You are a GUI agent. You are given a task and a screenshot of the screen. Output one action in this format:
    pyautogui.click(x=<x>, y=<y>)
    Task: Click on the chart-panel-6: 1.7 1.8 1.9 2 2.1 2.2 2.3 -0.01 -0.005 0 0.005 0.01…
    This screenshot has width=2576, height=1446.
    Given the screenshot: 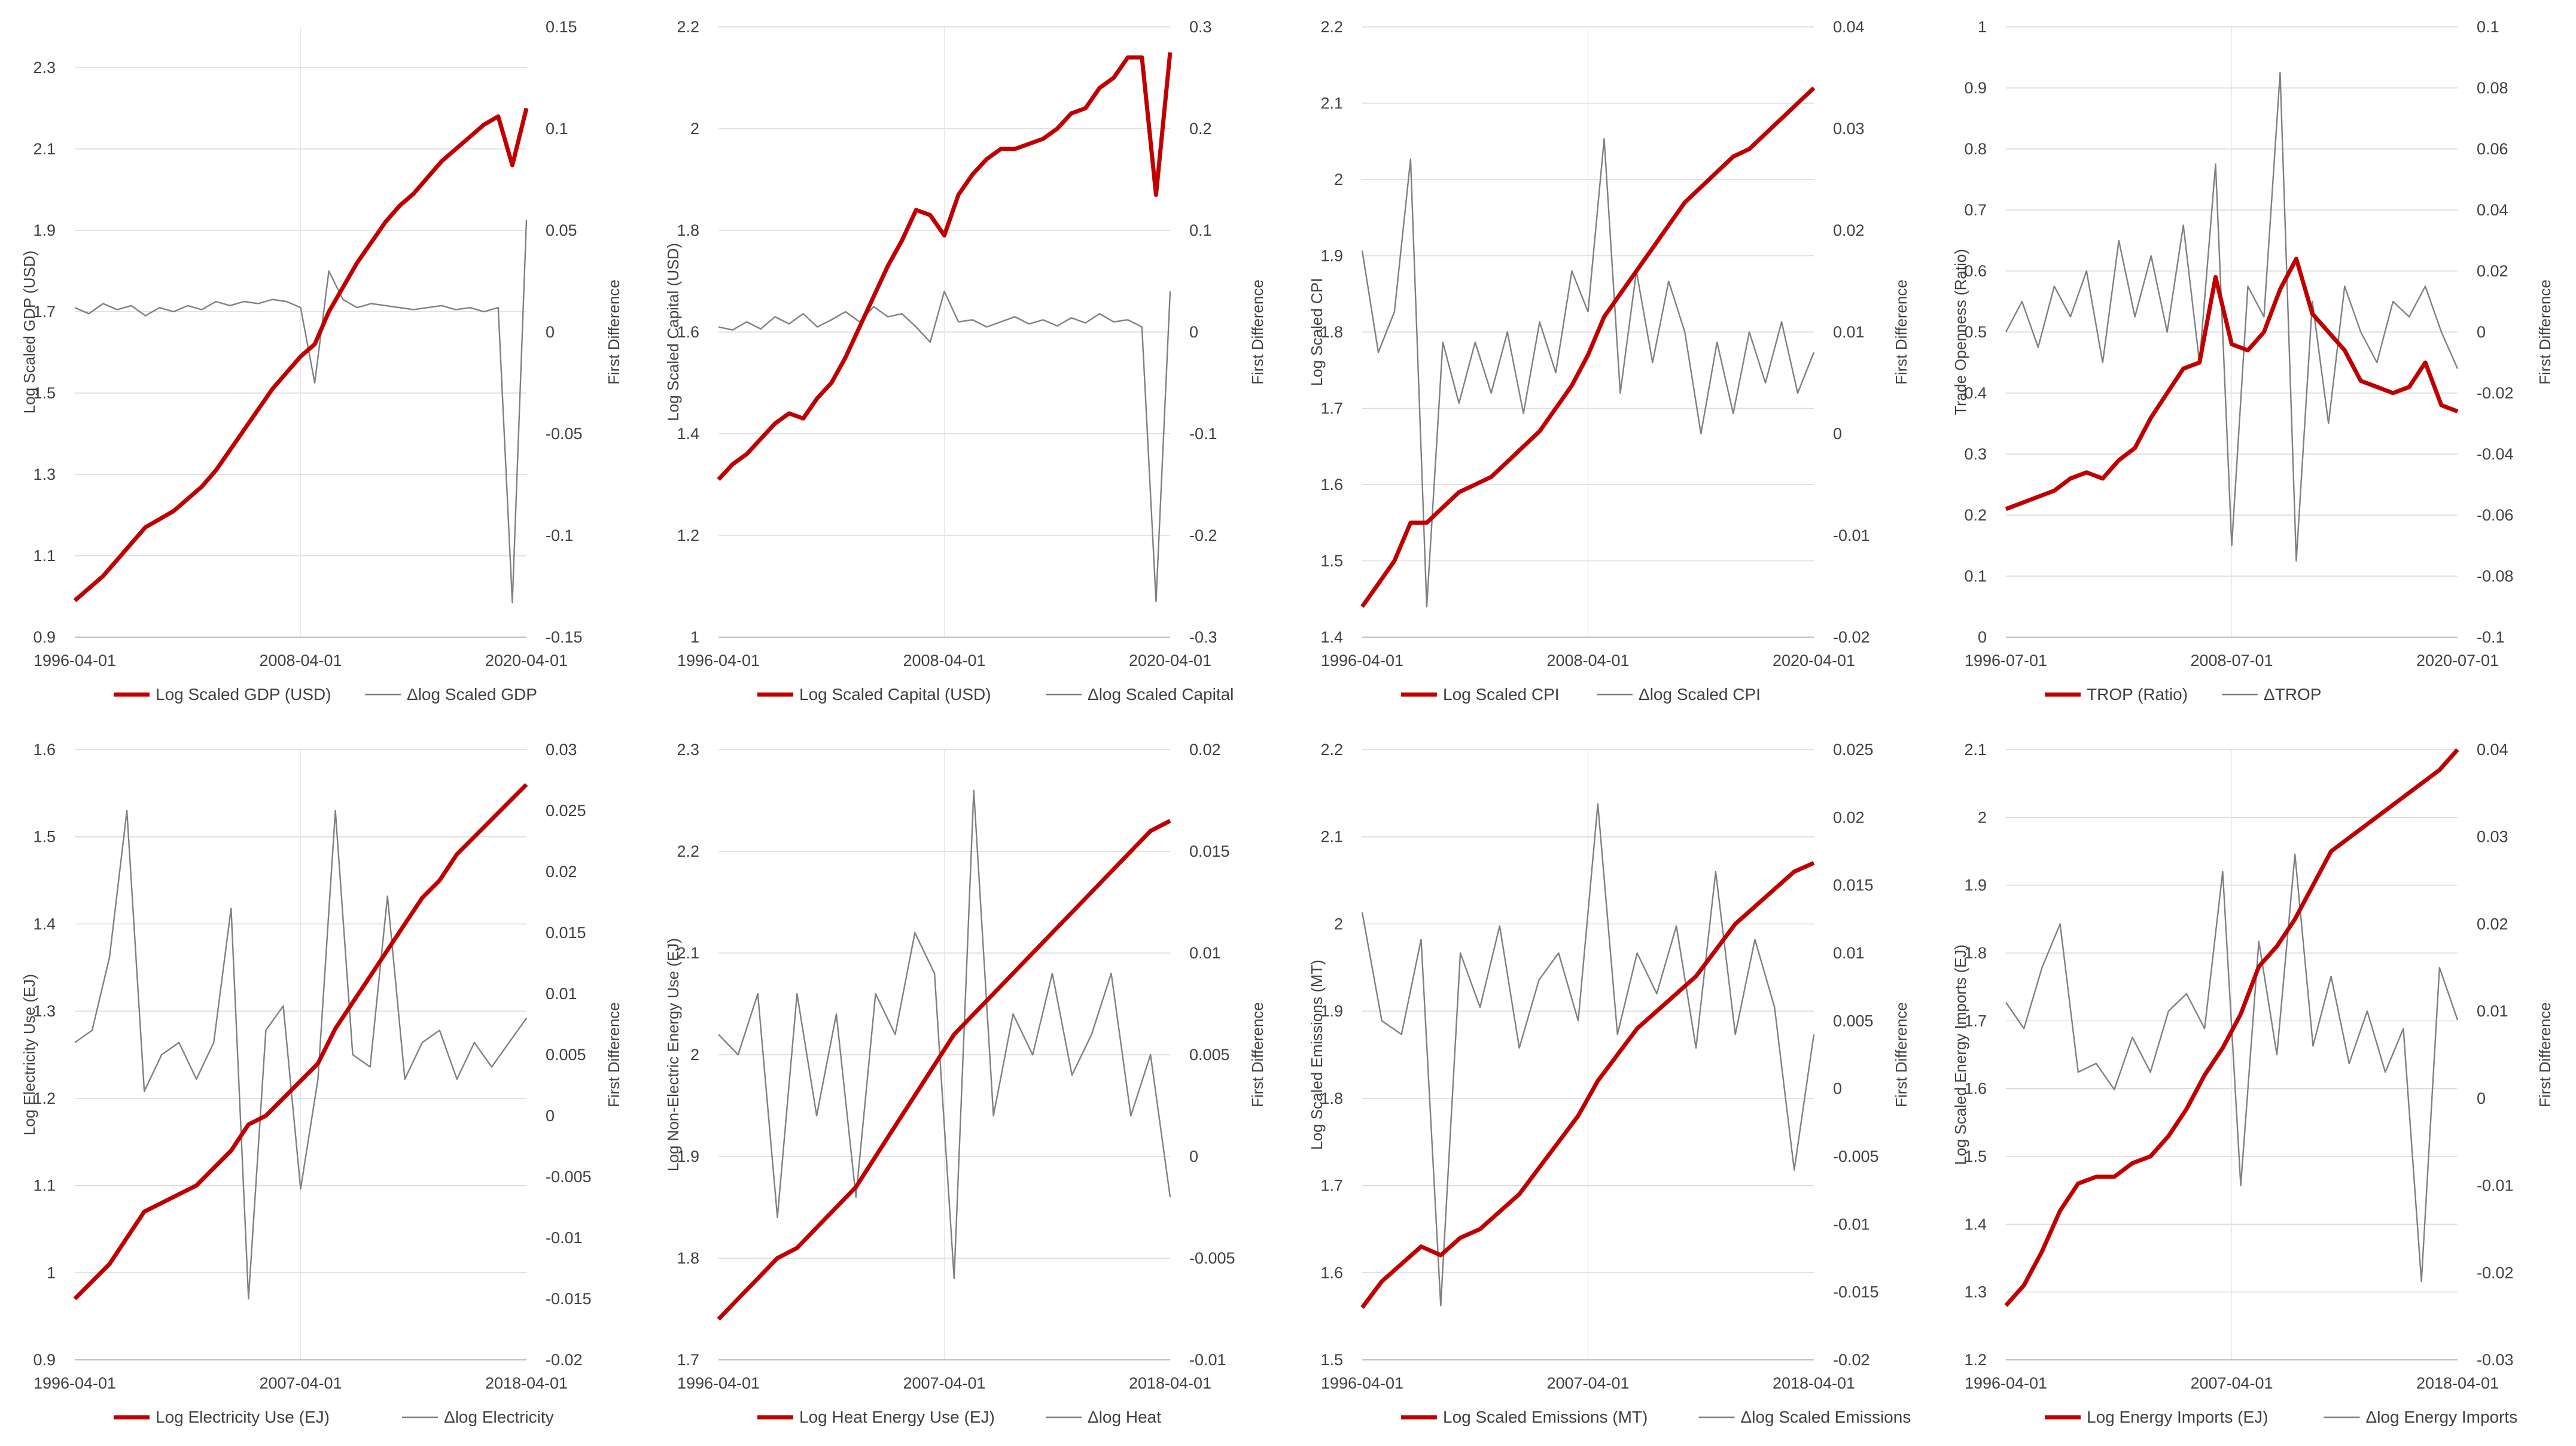 What is the action you would take?
    pyautogui.click(x=965, y=1084)
    